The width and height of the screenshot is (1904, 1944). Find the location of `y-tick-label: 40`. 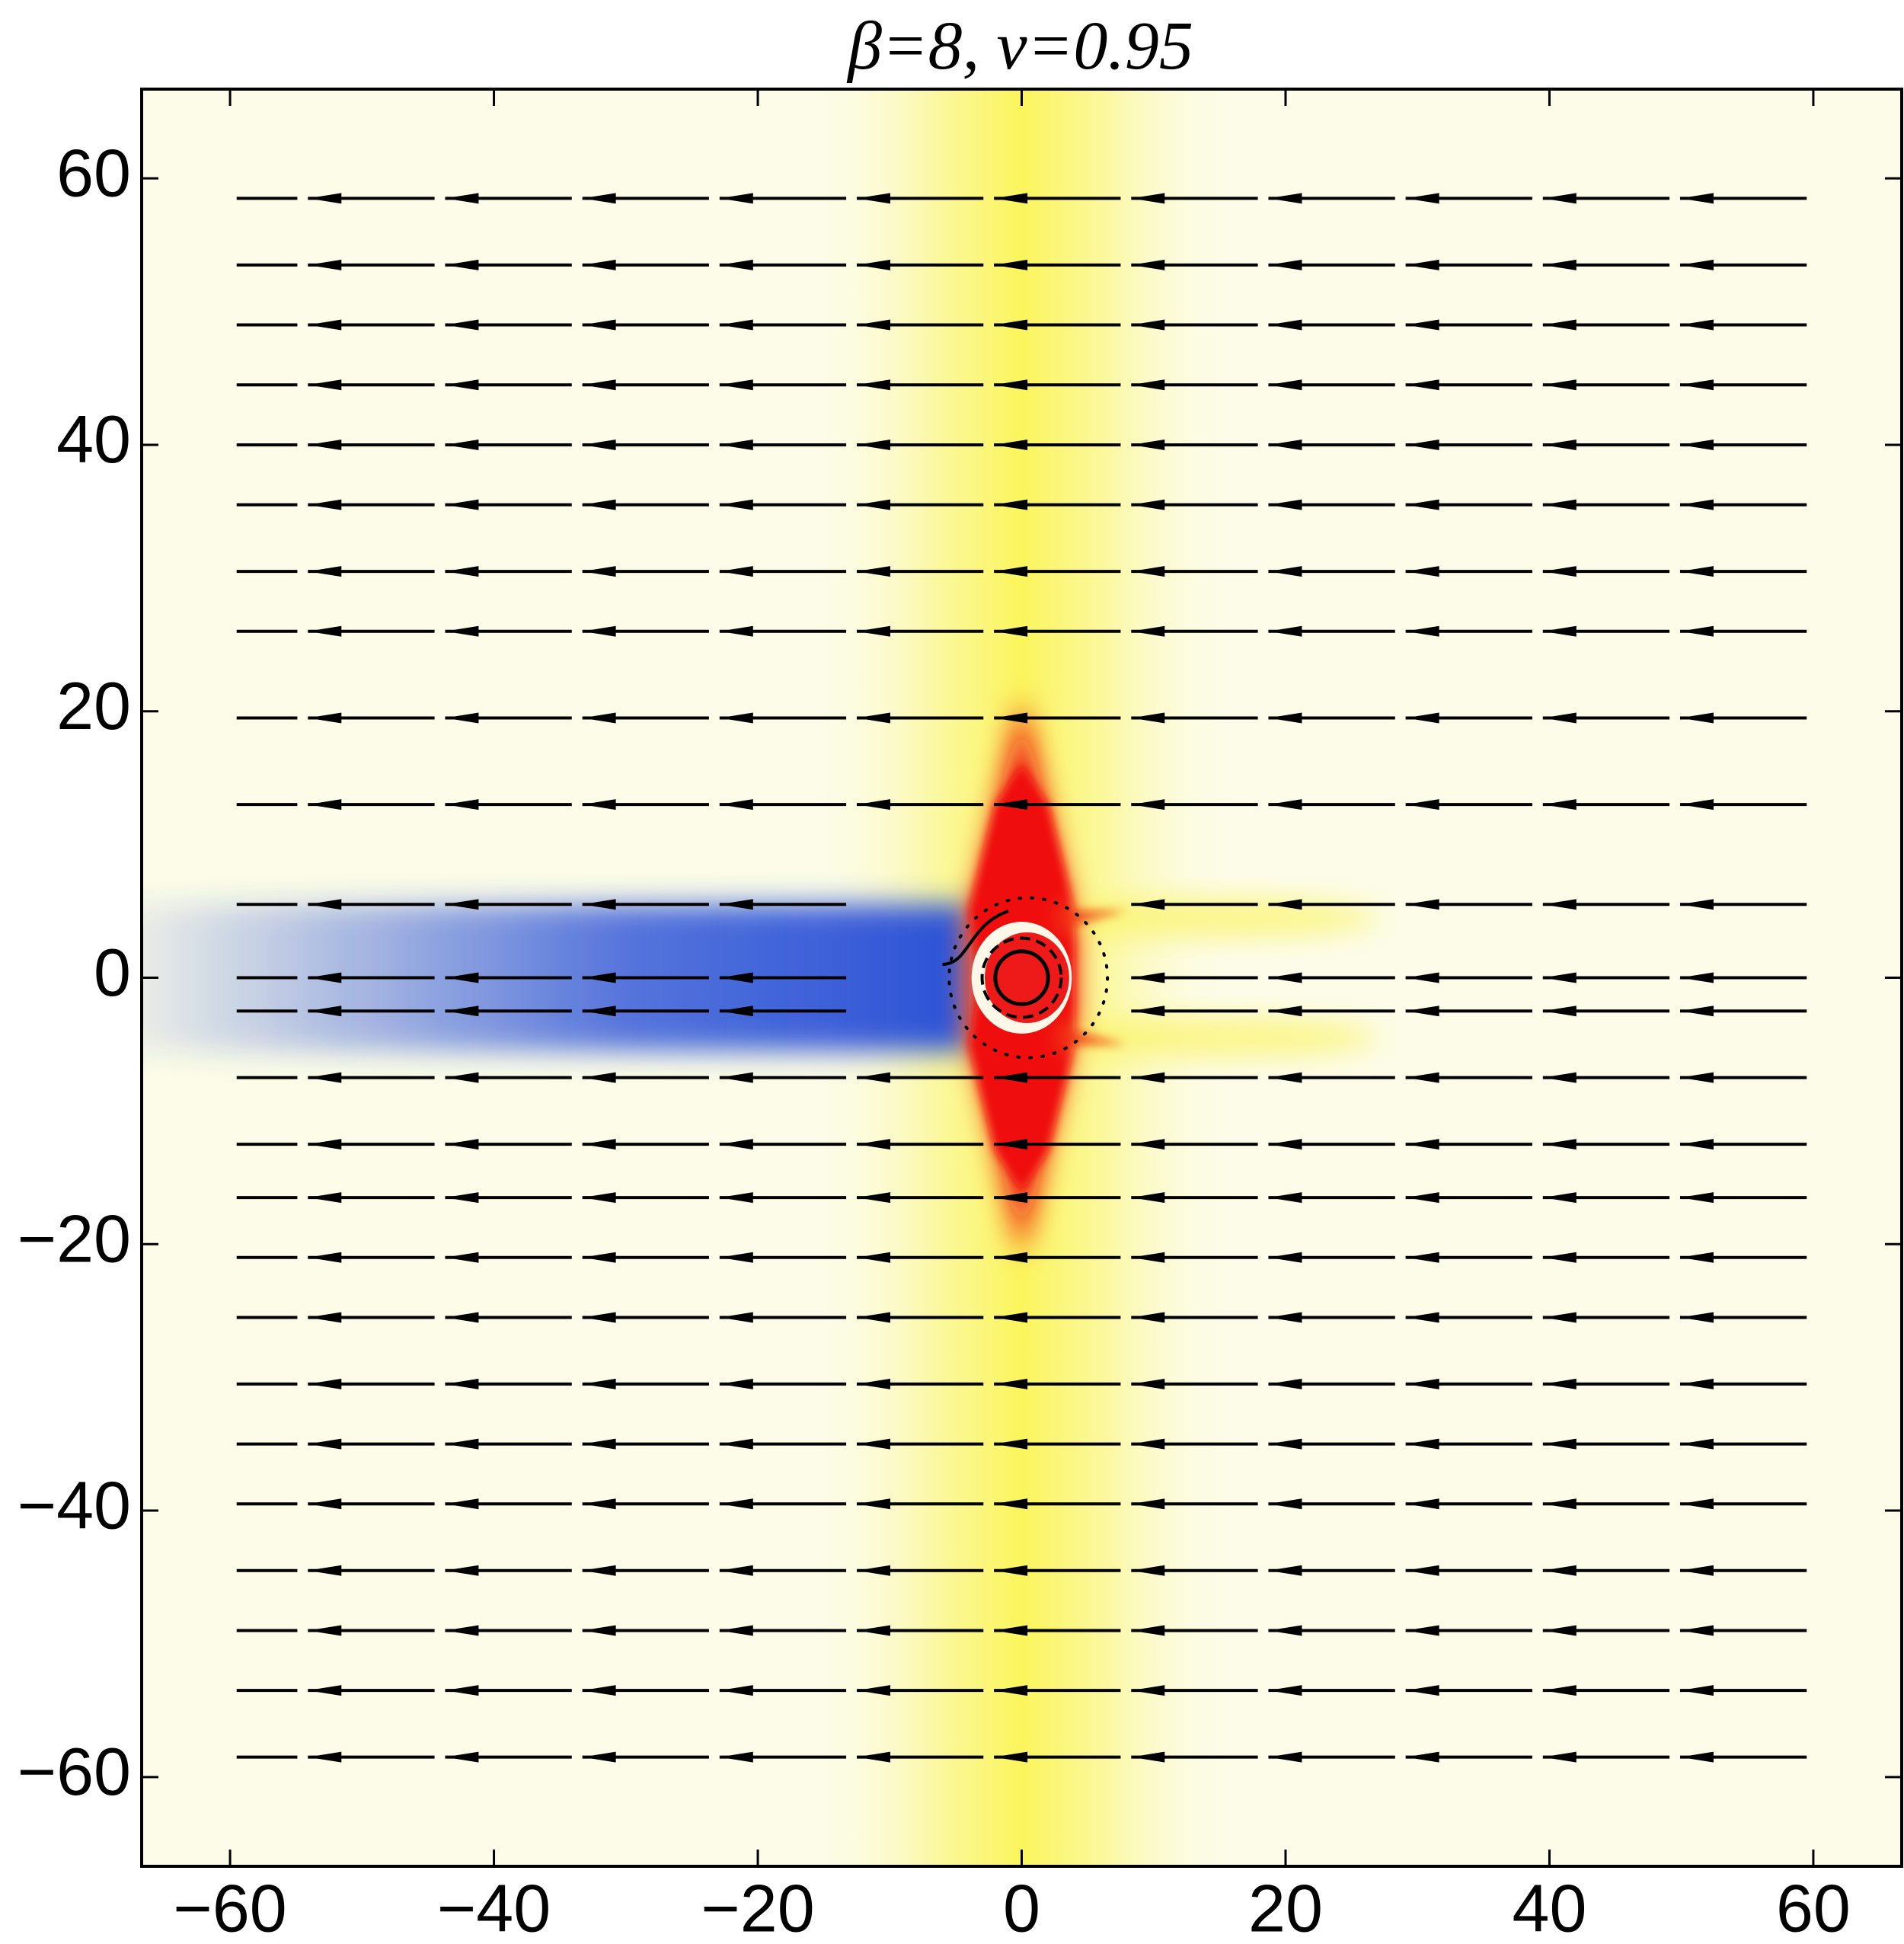

y-tick-label: 40 is located at coordinates (93, 439).